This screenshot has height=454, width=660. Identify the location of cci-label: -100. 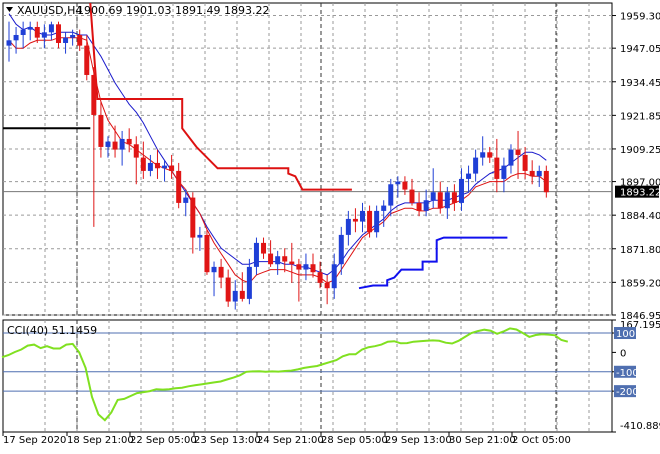
(627, 373).